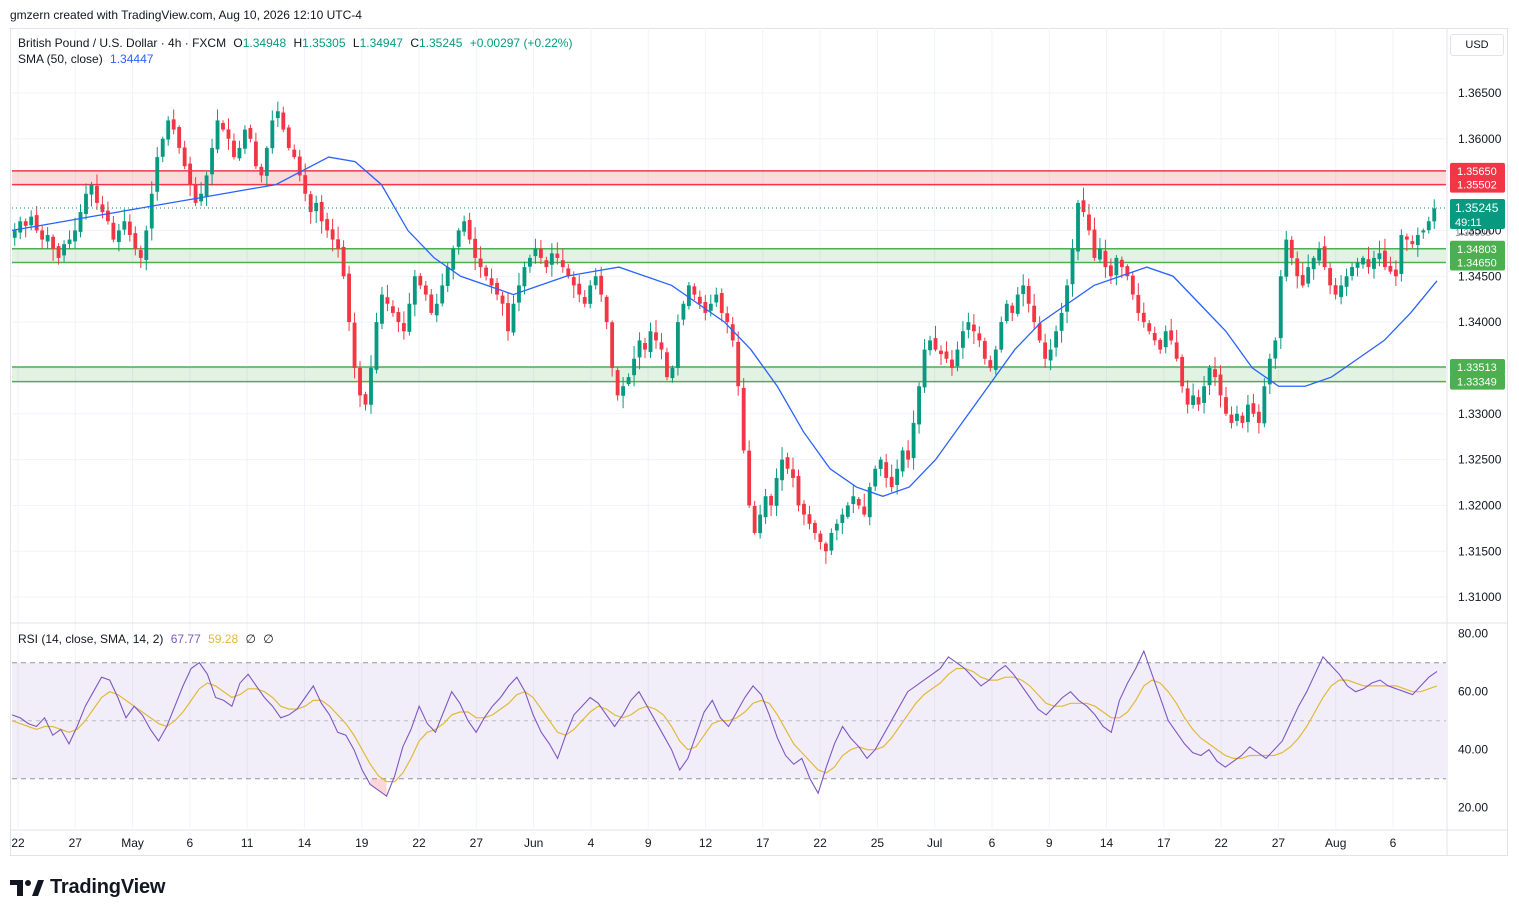 The image size is (1519, 917). Describe the element at coordinates (1480, 597) in the screenshot. I see `price-tick-label: 1.31000` at that location.